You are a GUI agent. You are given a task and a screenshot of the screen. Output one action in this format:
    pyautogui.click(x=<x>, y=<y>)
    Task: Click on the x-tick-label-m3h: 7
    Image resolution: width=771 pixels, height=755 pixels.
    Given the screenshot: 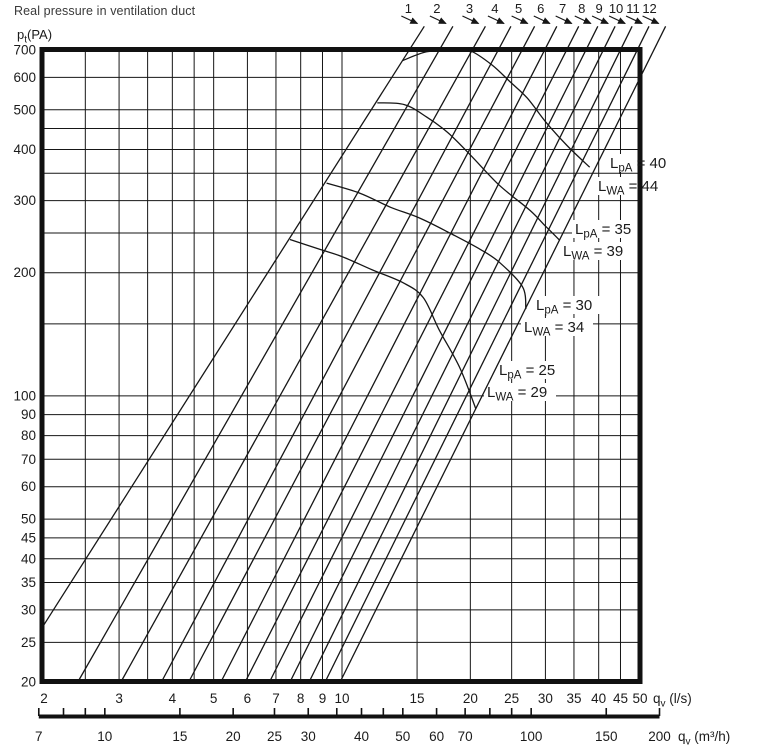 What is the action you would take?
    pyautogui.click(x=39, y=736)
    